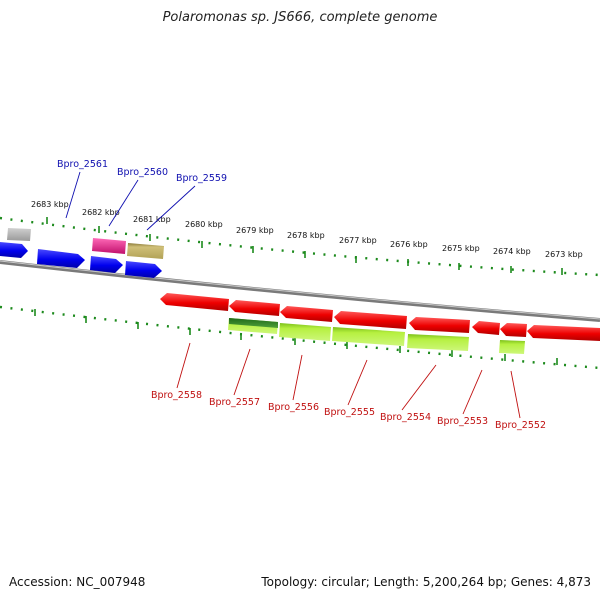  I want to click on gene-label: Bpro_2553, so click(462, 421).